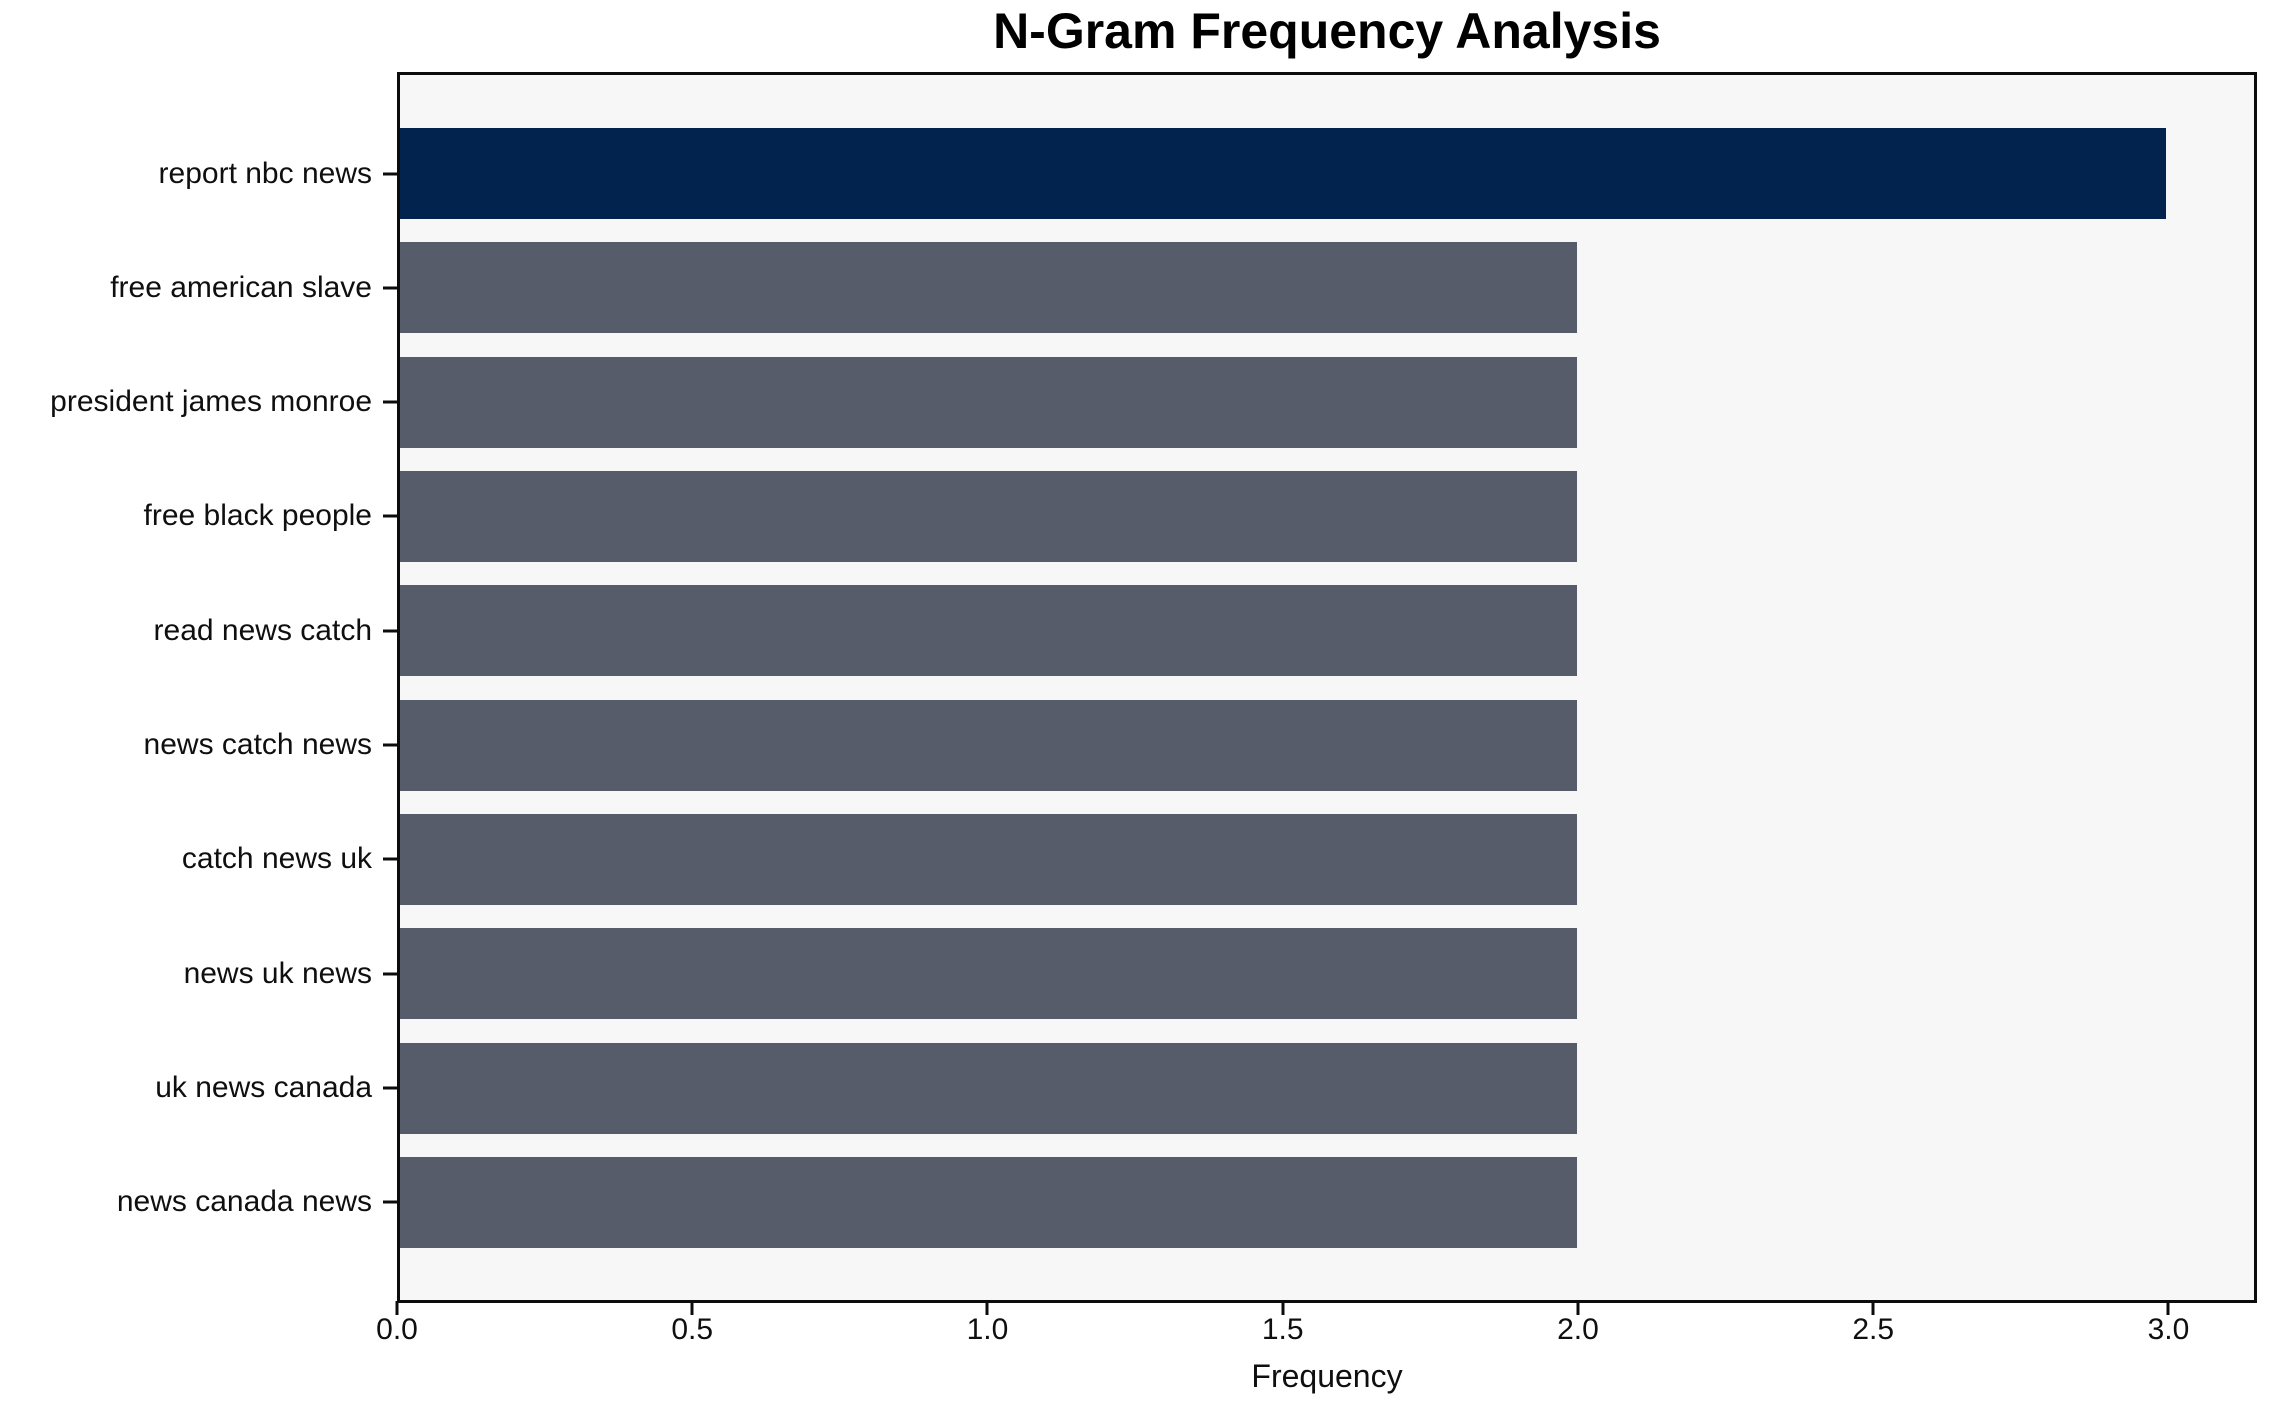 Image resolution: width=2277 pixels, height=1414 pixels. I want to click on y-tick-label: free black people, so click(258, 516).